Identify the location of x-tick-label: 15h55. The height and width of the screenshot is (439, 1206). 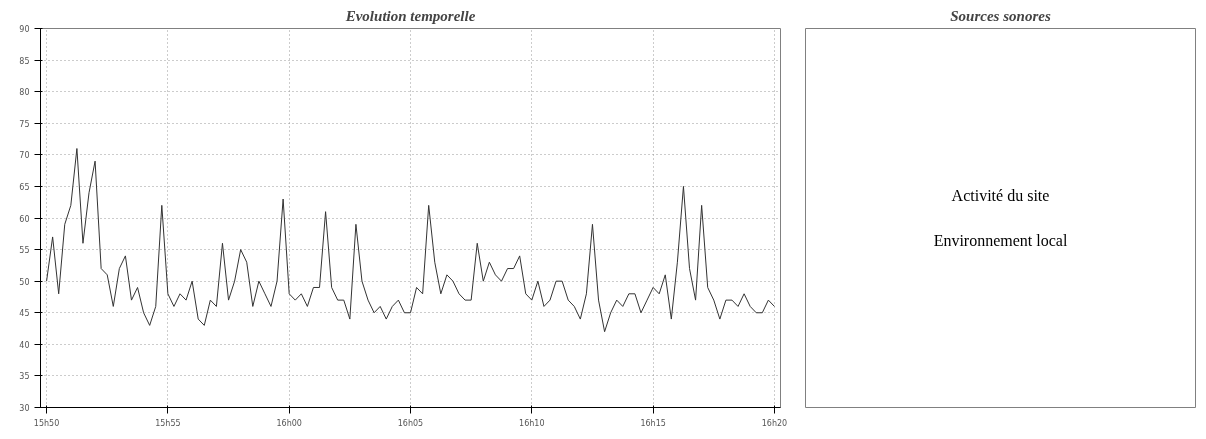
(168, 423).